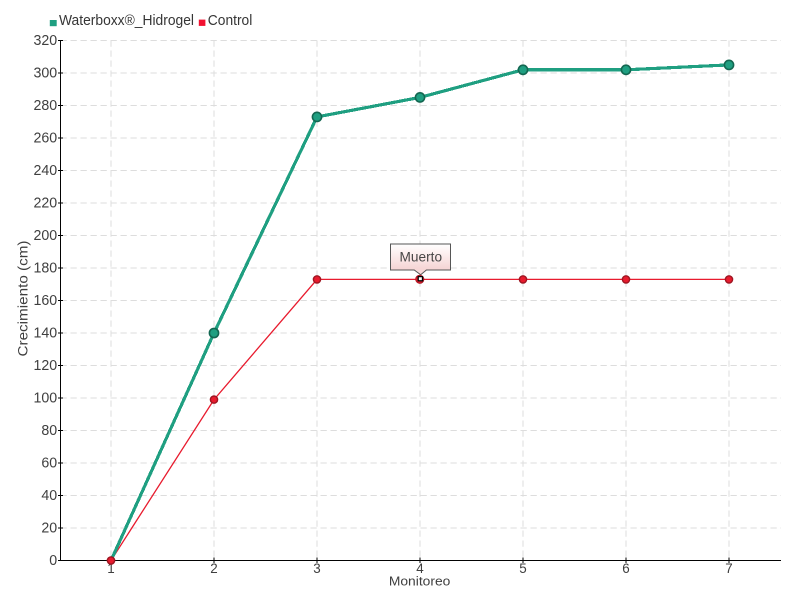 The width and height of the screenshot is (800, 605). I want to click on svg-text: 5, so click(522, 568).